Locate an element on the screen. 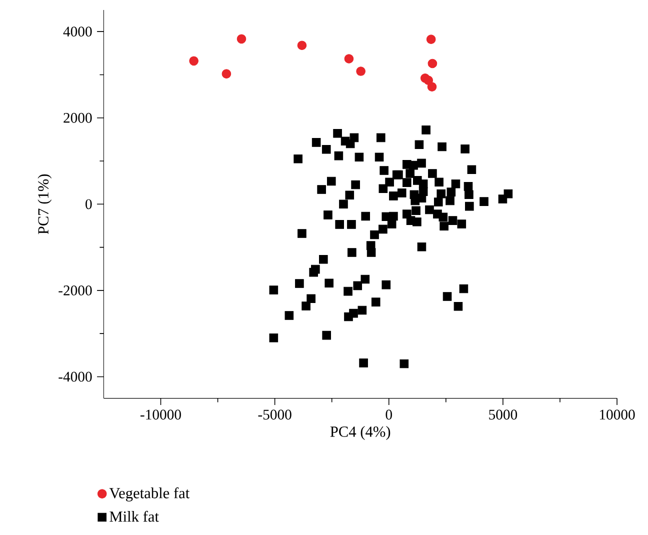  legend-label: Milk fat is located at coordinates (134, 516).